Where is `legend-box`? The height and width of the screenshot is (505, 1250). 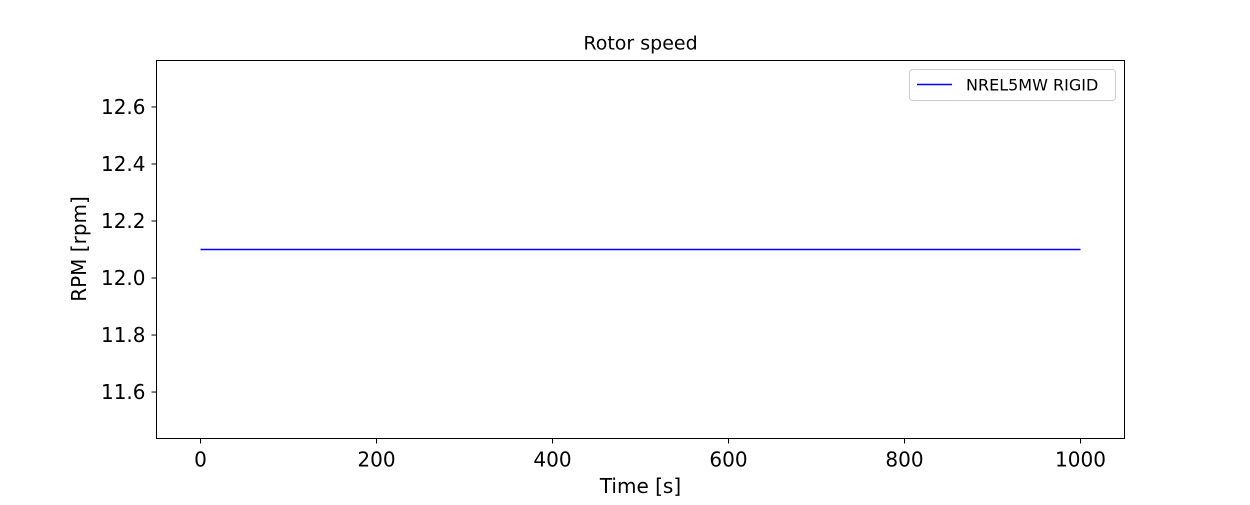
legend-box is located at coordinates (1012, 85).